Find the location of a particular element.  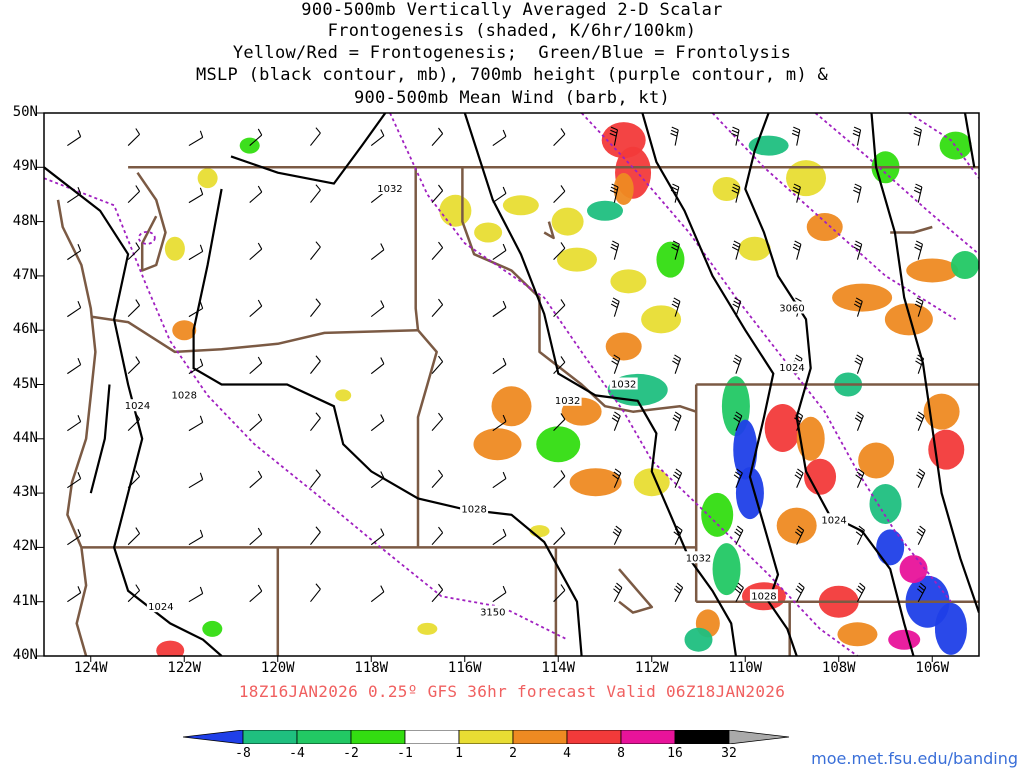

contour-label: 1024 is located at coordinates (833, 520).